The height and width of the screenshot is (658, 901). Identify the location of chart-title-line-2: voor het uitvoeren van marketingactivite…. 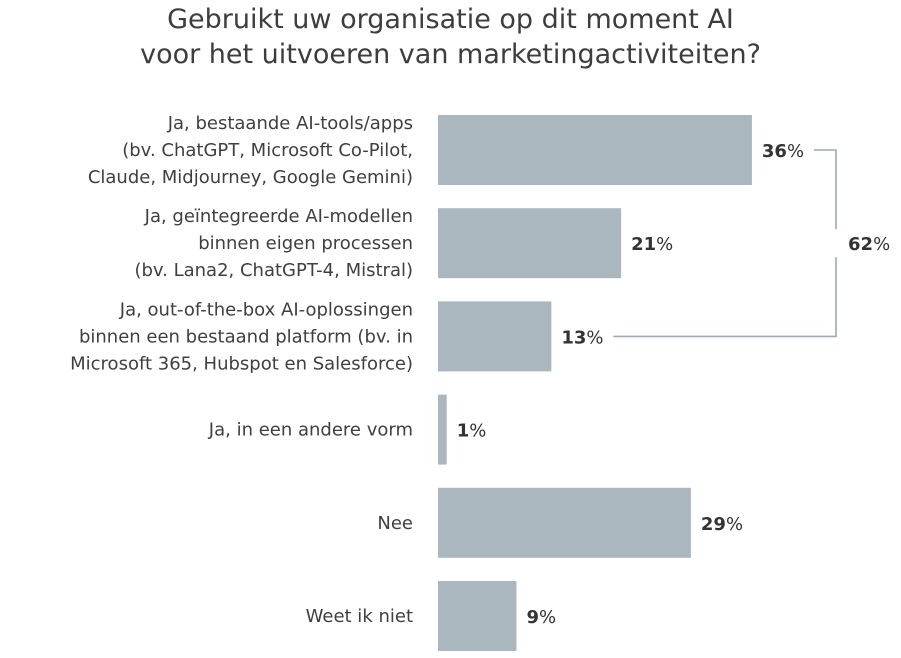
(450, 54).